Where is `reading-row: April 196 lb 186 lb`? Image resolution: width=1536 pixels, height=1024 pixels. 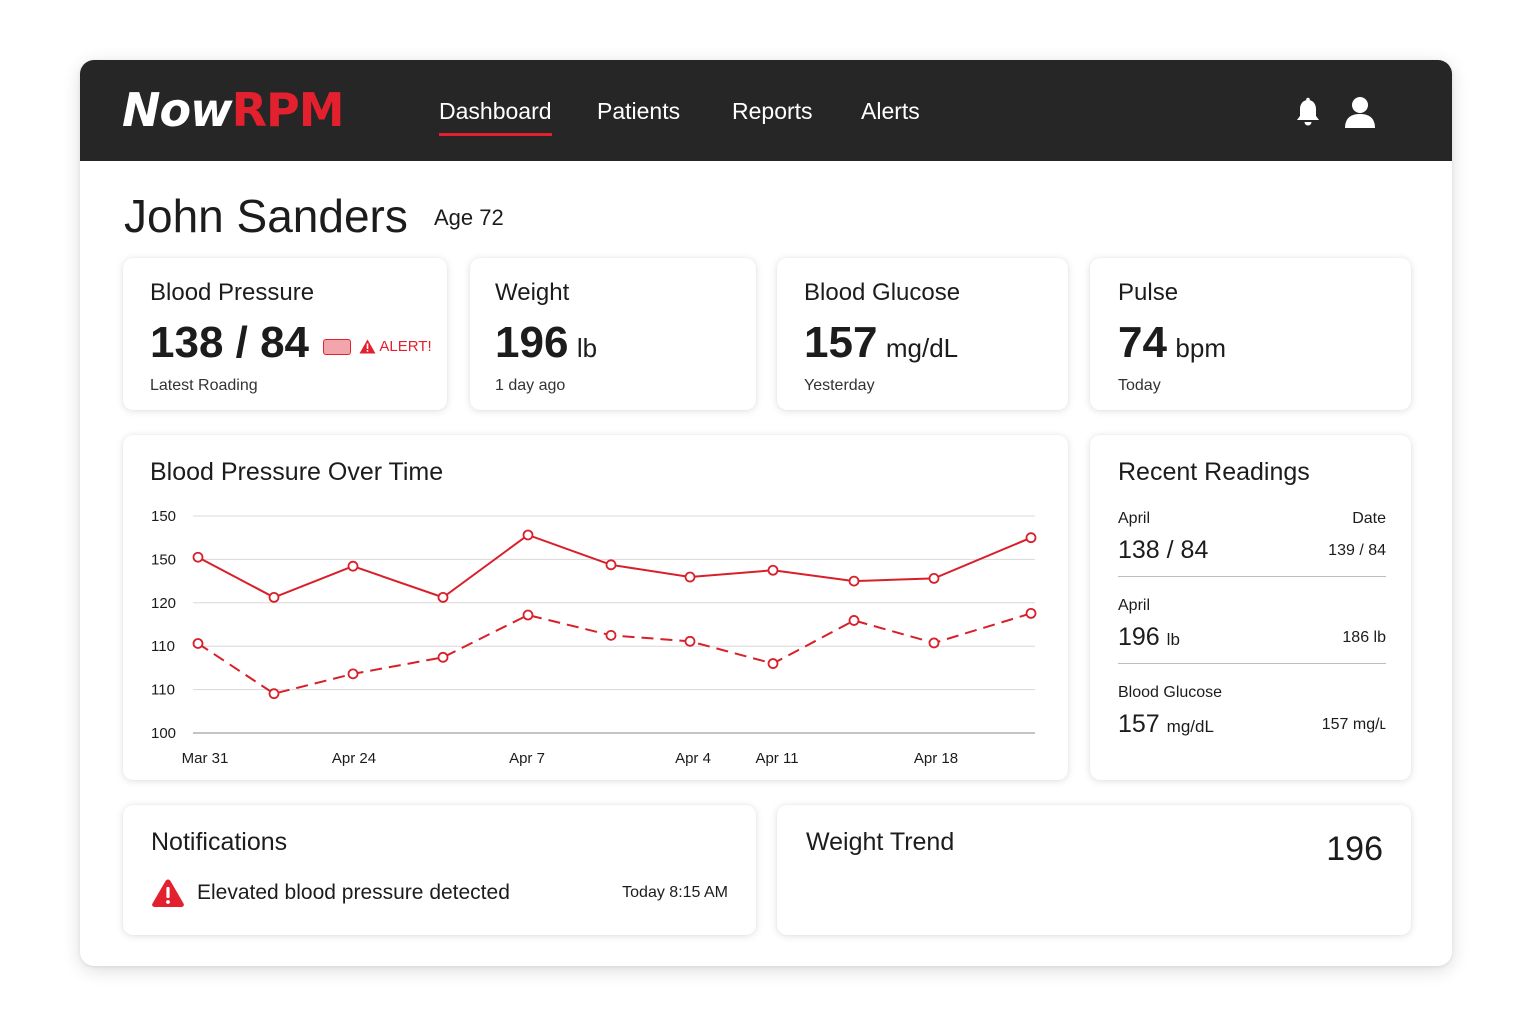
reading-row: April 196 lb 186 lb is located at coordinates (1252, 626).